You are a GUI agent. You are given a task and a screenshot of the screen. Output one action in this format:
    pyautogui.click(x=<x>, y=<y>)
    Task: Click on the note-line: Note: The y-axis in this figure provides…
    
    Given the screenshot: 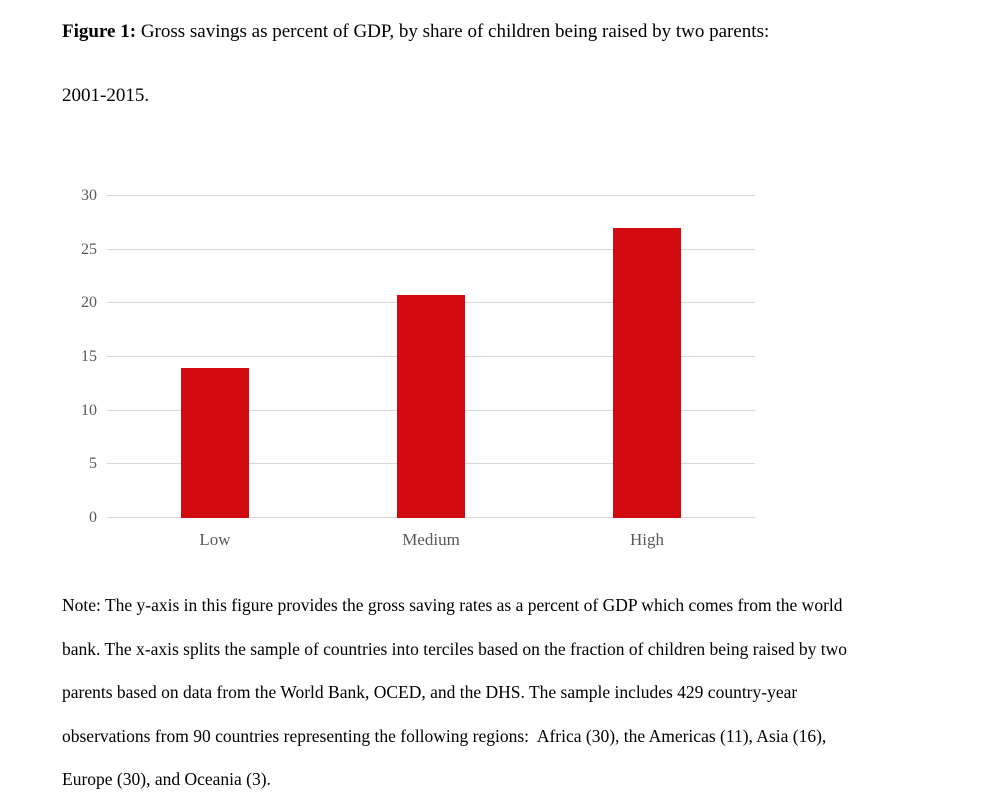 What is the action you would take?
    pyautogui.click(x=452, y=605)
    